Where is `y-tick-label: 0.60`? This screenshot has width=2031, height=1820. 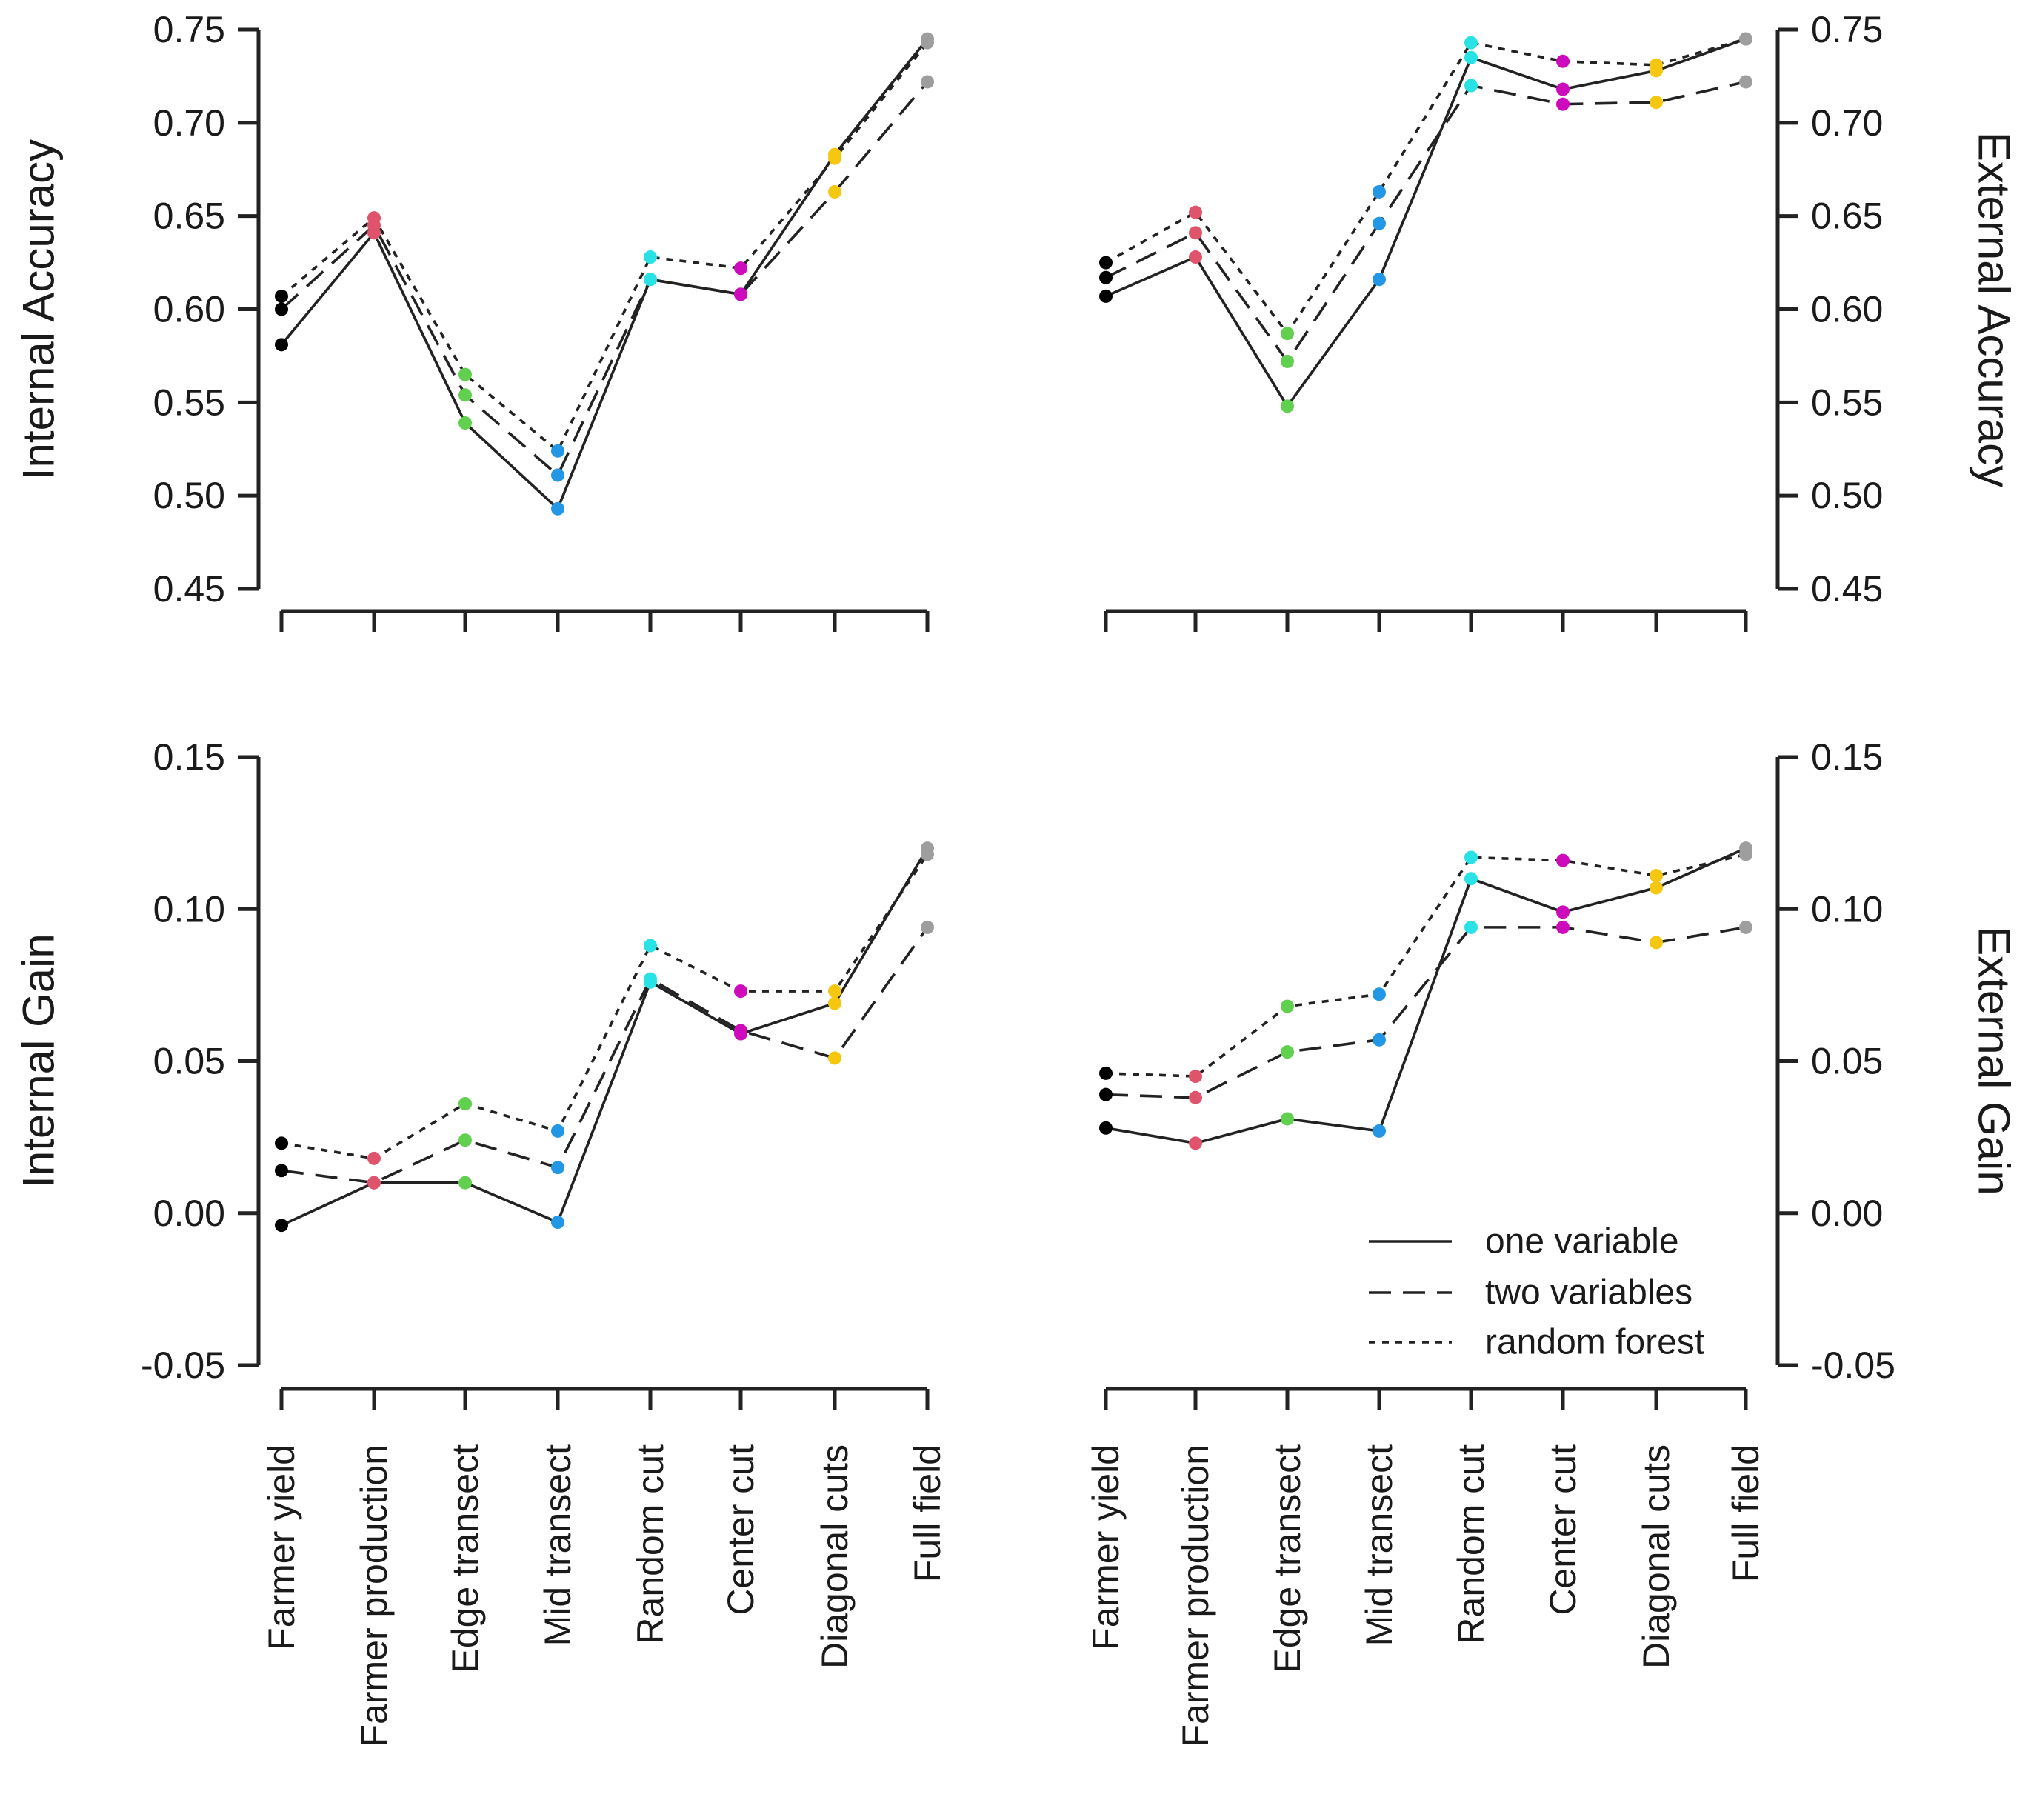
y-tick-label: 0.60 is located at coordinates (1847, 309).